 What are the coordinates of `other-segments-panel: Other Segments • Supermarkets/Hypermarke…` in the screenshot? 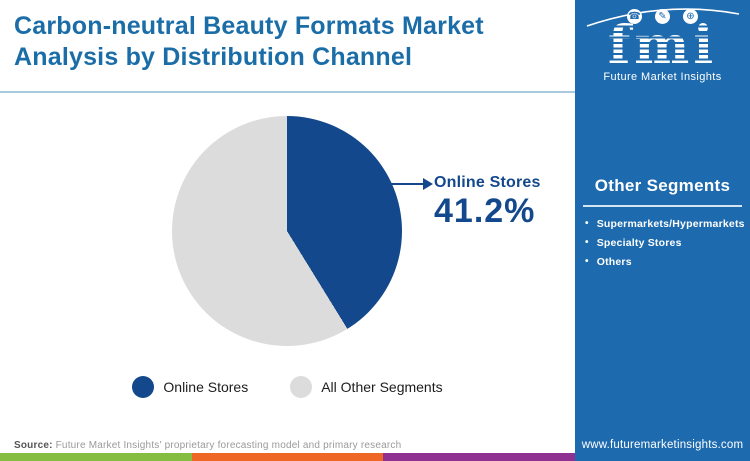 It's located at (664, 225).